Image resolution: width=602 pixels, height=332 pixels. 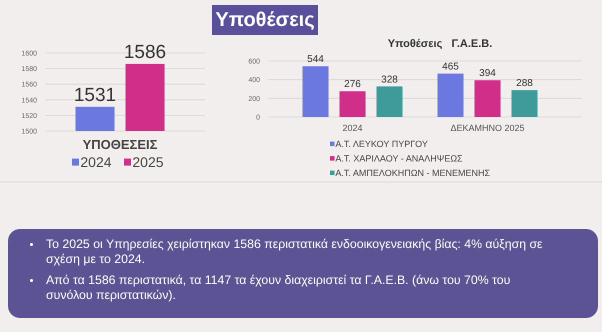 What do you see at coordinates (487, 74) in the screenshot?
I see `data-label: 394` at bounding box center [487, 74].